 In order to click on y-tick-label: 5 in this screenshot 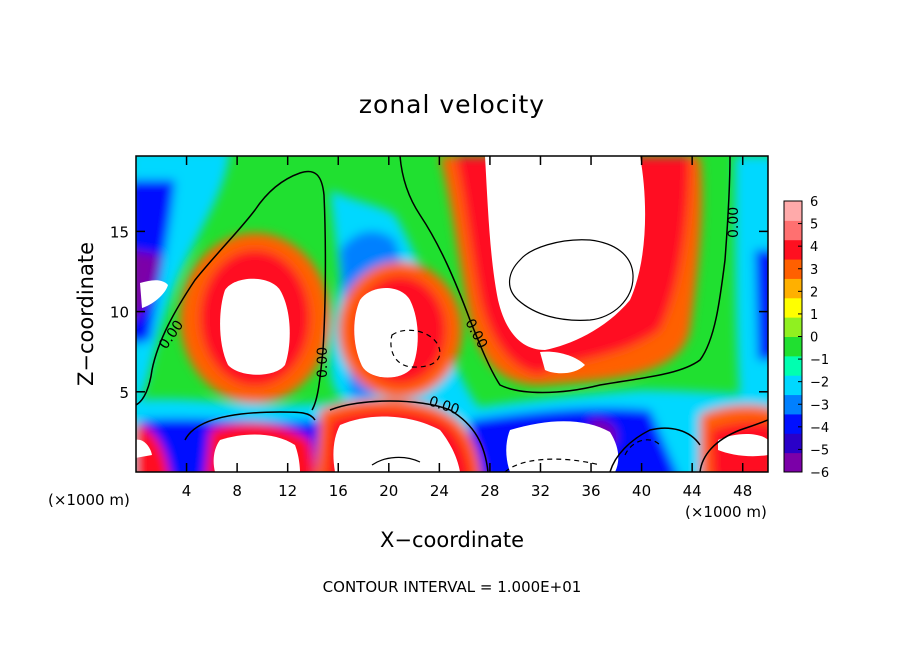, I will do `click(124, 393)`.